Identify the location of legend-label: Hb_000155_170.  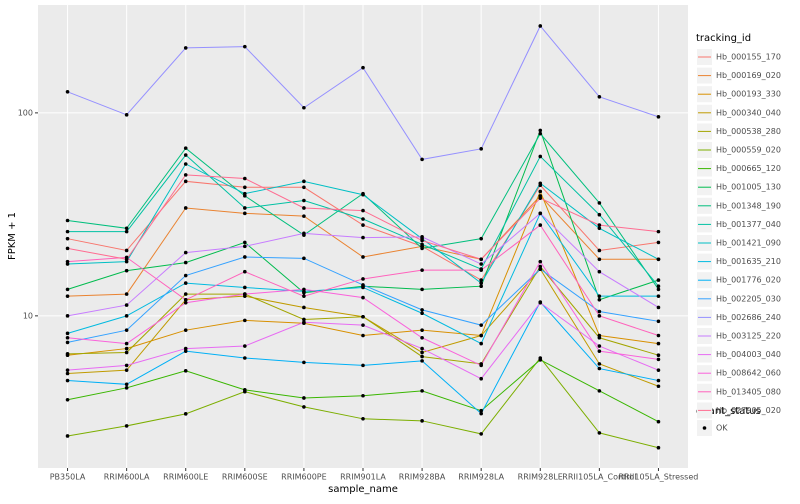
(748, 57).